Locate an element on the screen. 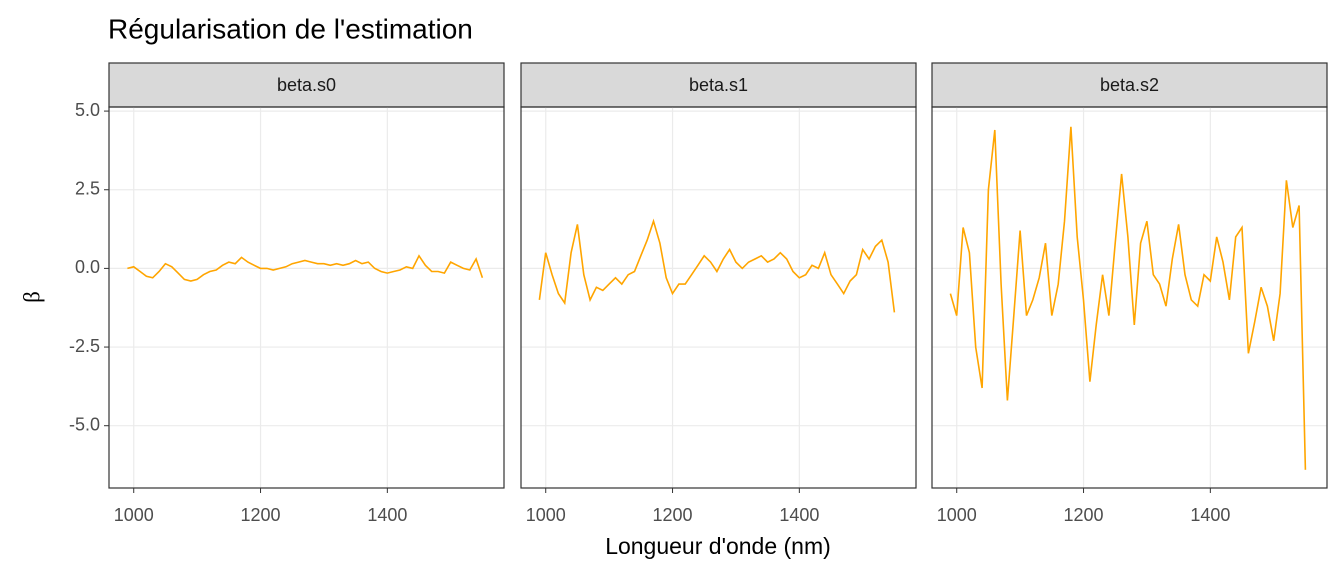 This screenshot has height=576, width=1344. y-tick-label: 0.0 is located at coordinates (87, 267).